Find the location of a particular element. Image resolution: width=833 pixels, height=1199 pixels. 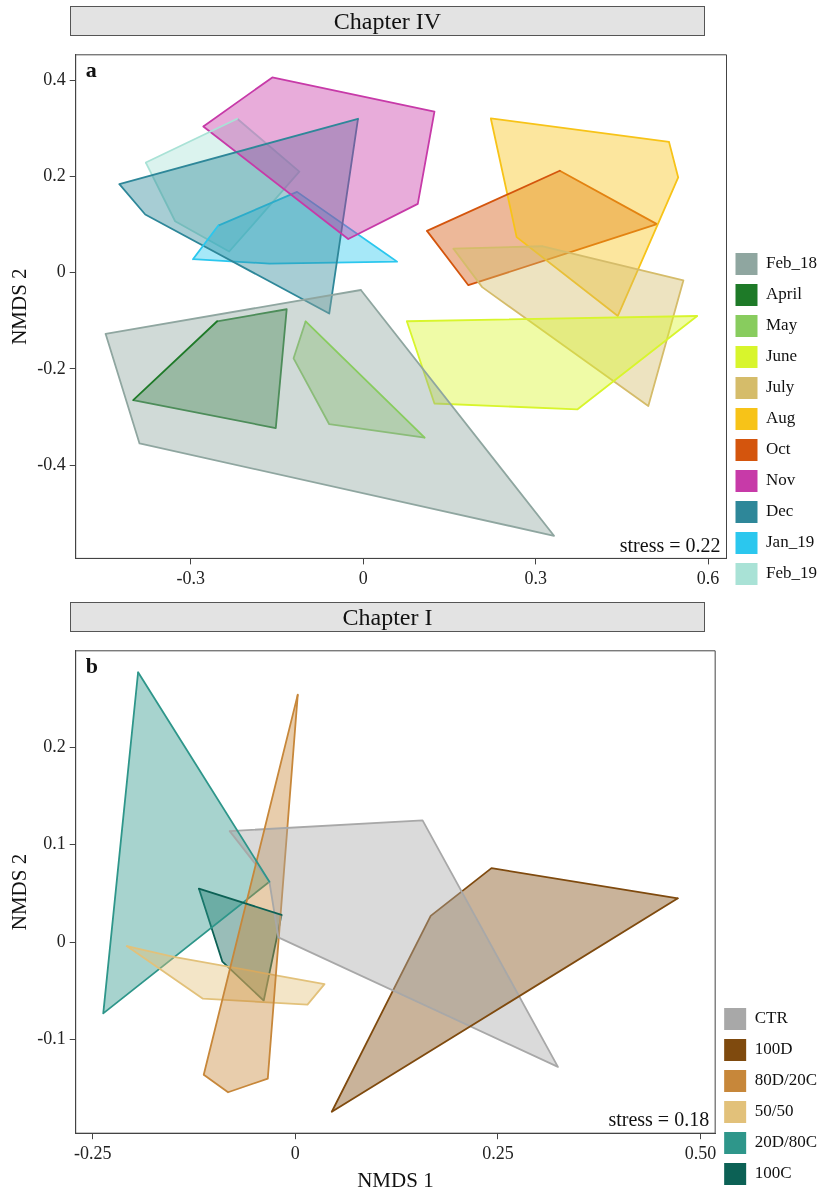

legend-label: July is located at coordinates (780, 387).